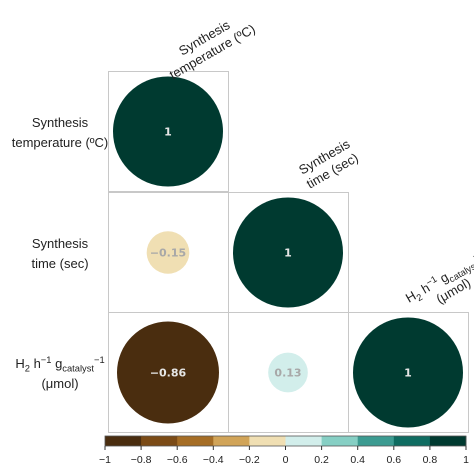  Describe the element at coordinates (393, 460) in the screenshot. I see `colorbar-tick-label: 0.6` at that location.